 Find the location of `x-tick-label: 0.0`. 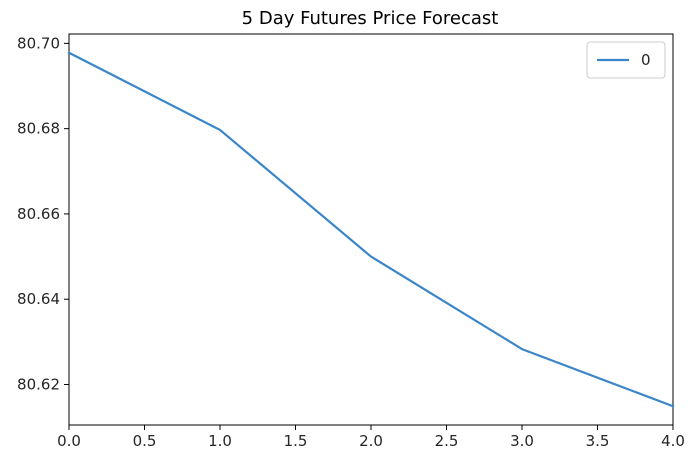

x-tick-label: 0.0 is located at coordinates (69, 441).